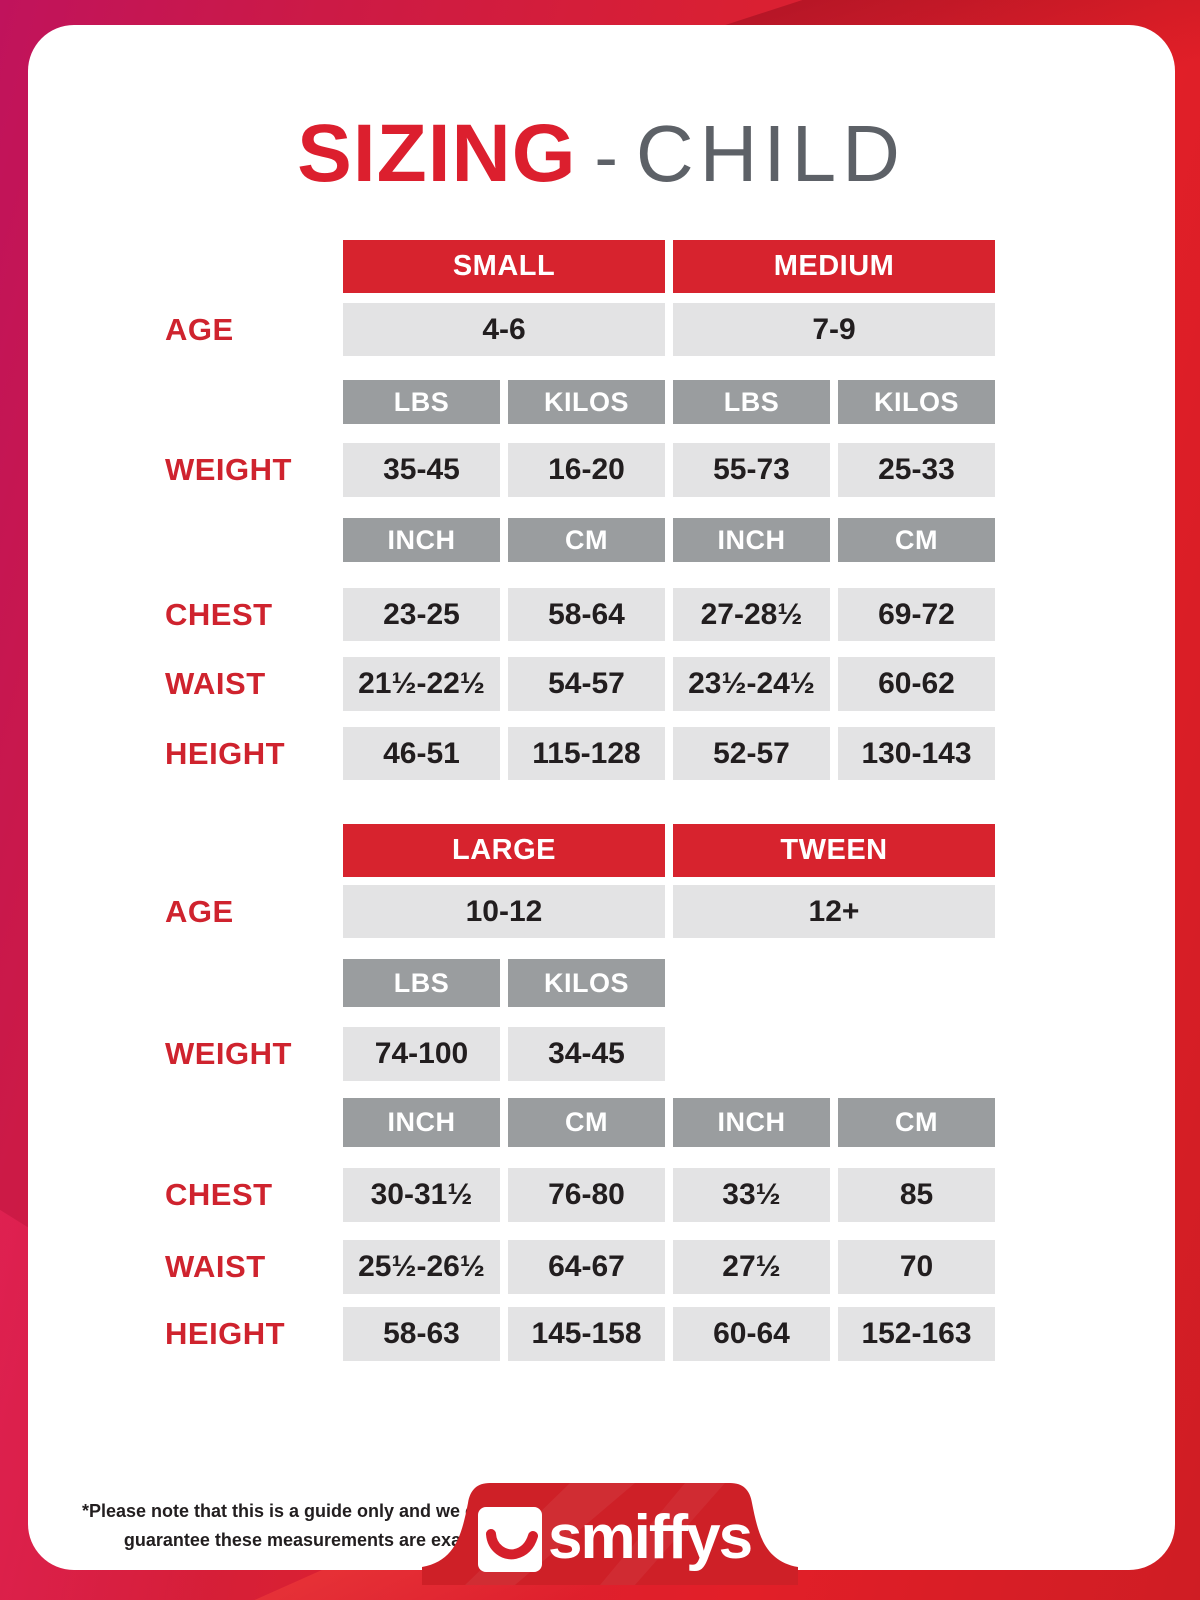  I want to click on chest-value: 76-80, so click(586, 1195).